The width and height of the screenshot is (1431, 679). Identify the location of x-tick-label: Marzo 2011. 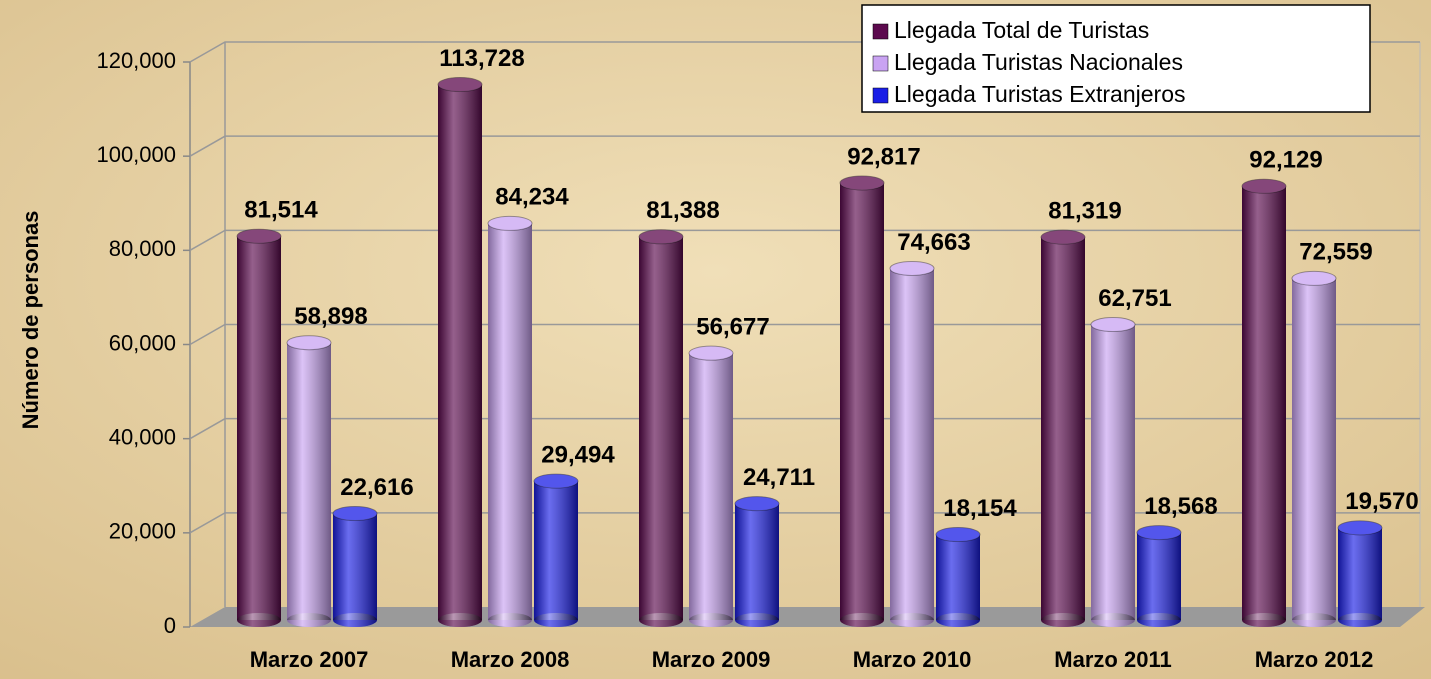
(1112, 659).